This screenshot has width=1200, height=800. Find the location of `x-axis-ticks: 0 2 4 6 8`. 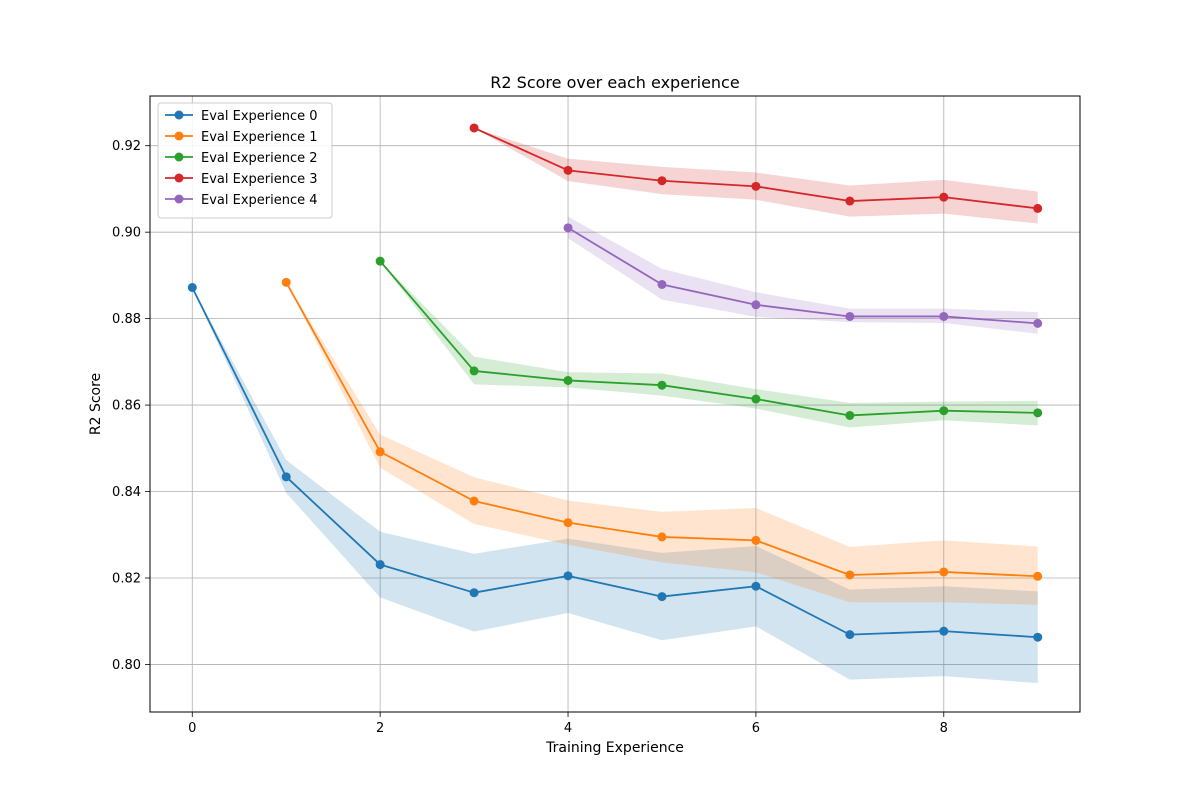

x-axis-ticks: 0 2 4 6 8 is located at coordinates (568, 724).